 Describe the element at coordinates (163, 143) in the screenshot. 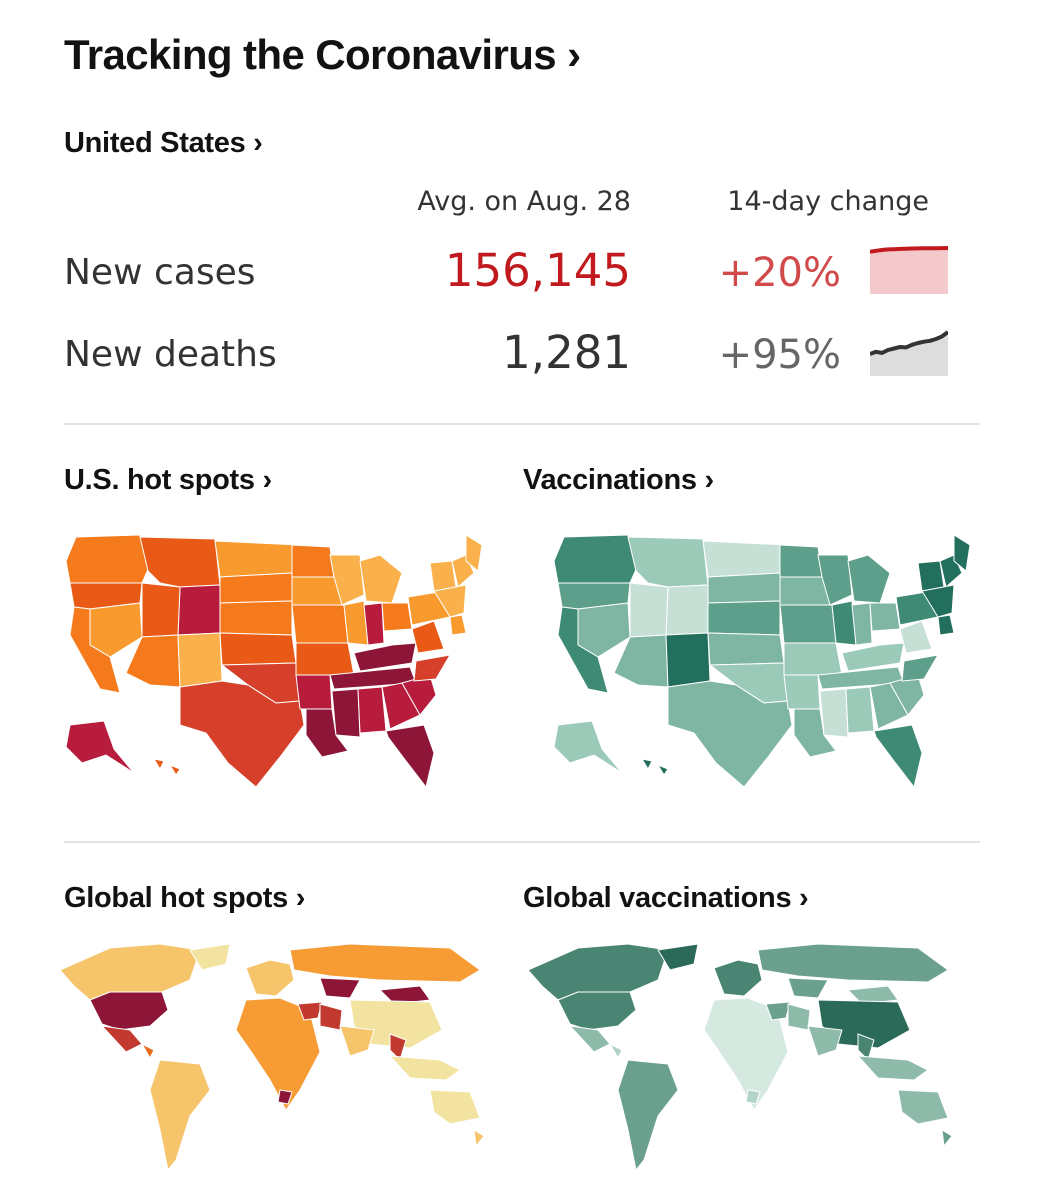

I see `united-states-link: United States ›` at that location.